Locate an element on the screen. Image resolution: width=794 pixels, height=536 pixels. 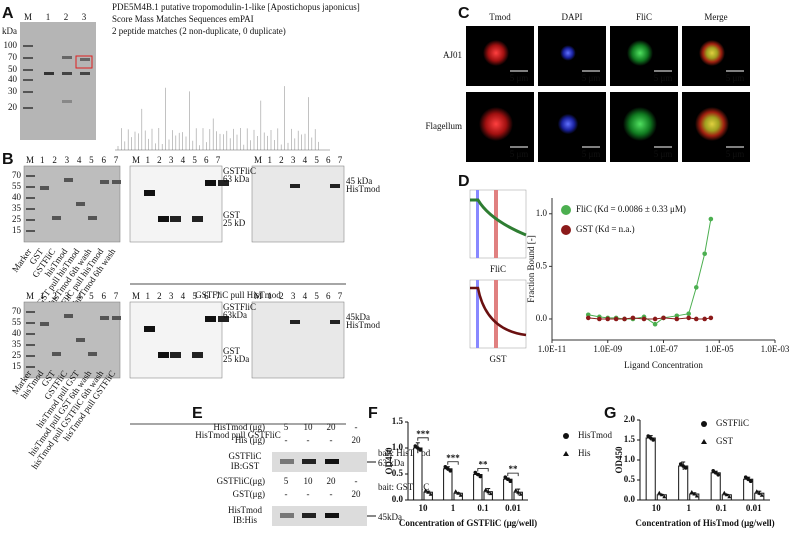
amount: 10 is located at coordinates (309, 481).